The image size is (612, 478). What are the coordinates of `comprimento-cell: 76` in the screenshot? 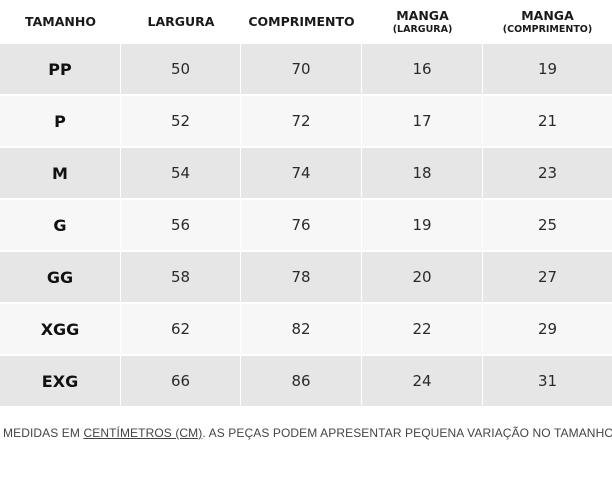 It's located at (301, 225).